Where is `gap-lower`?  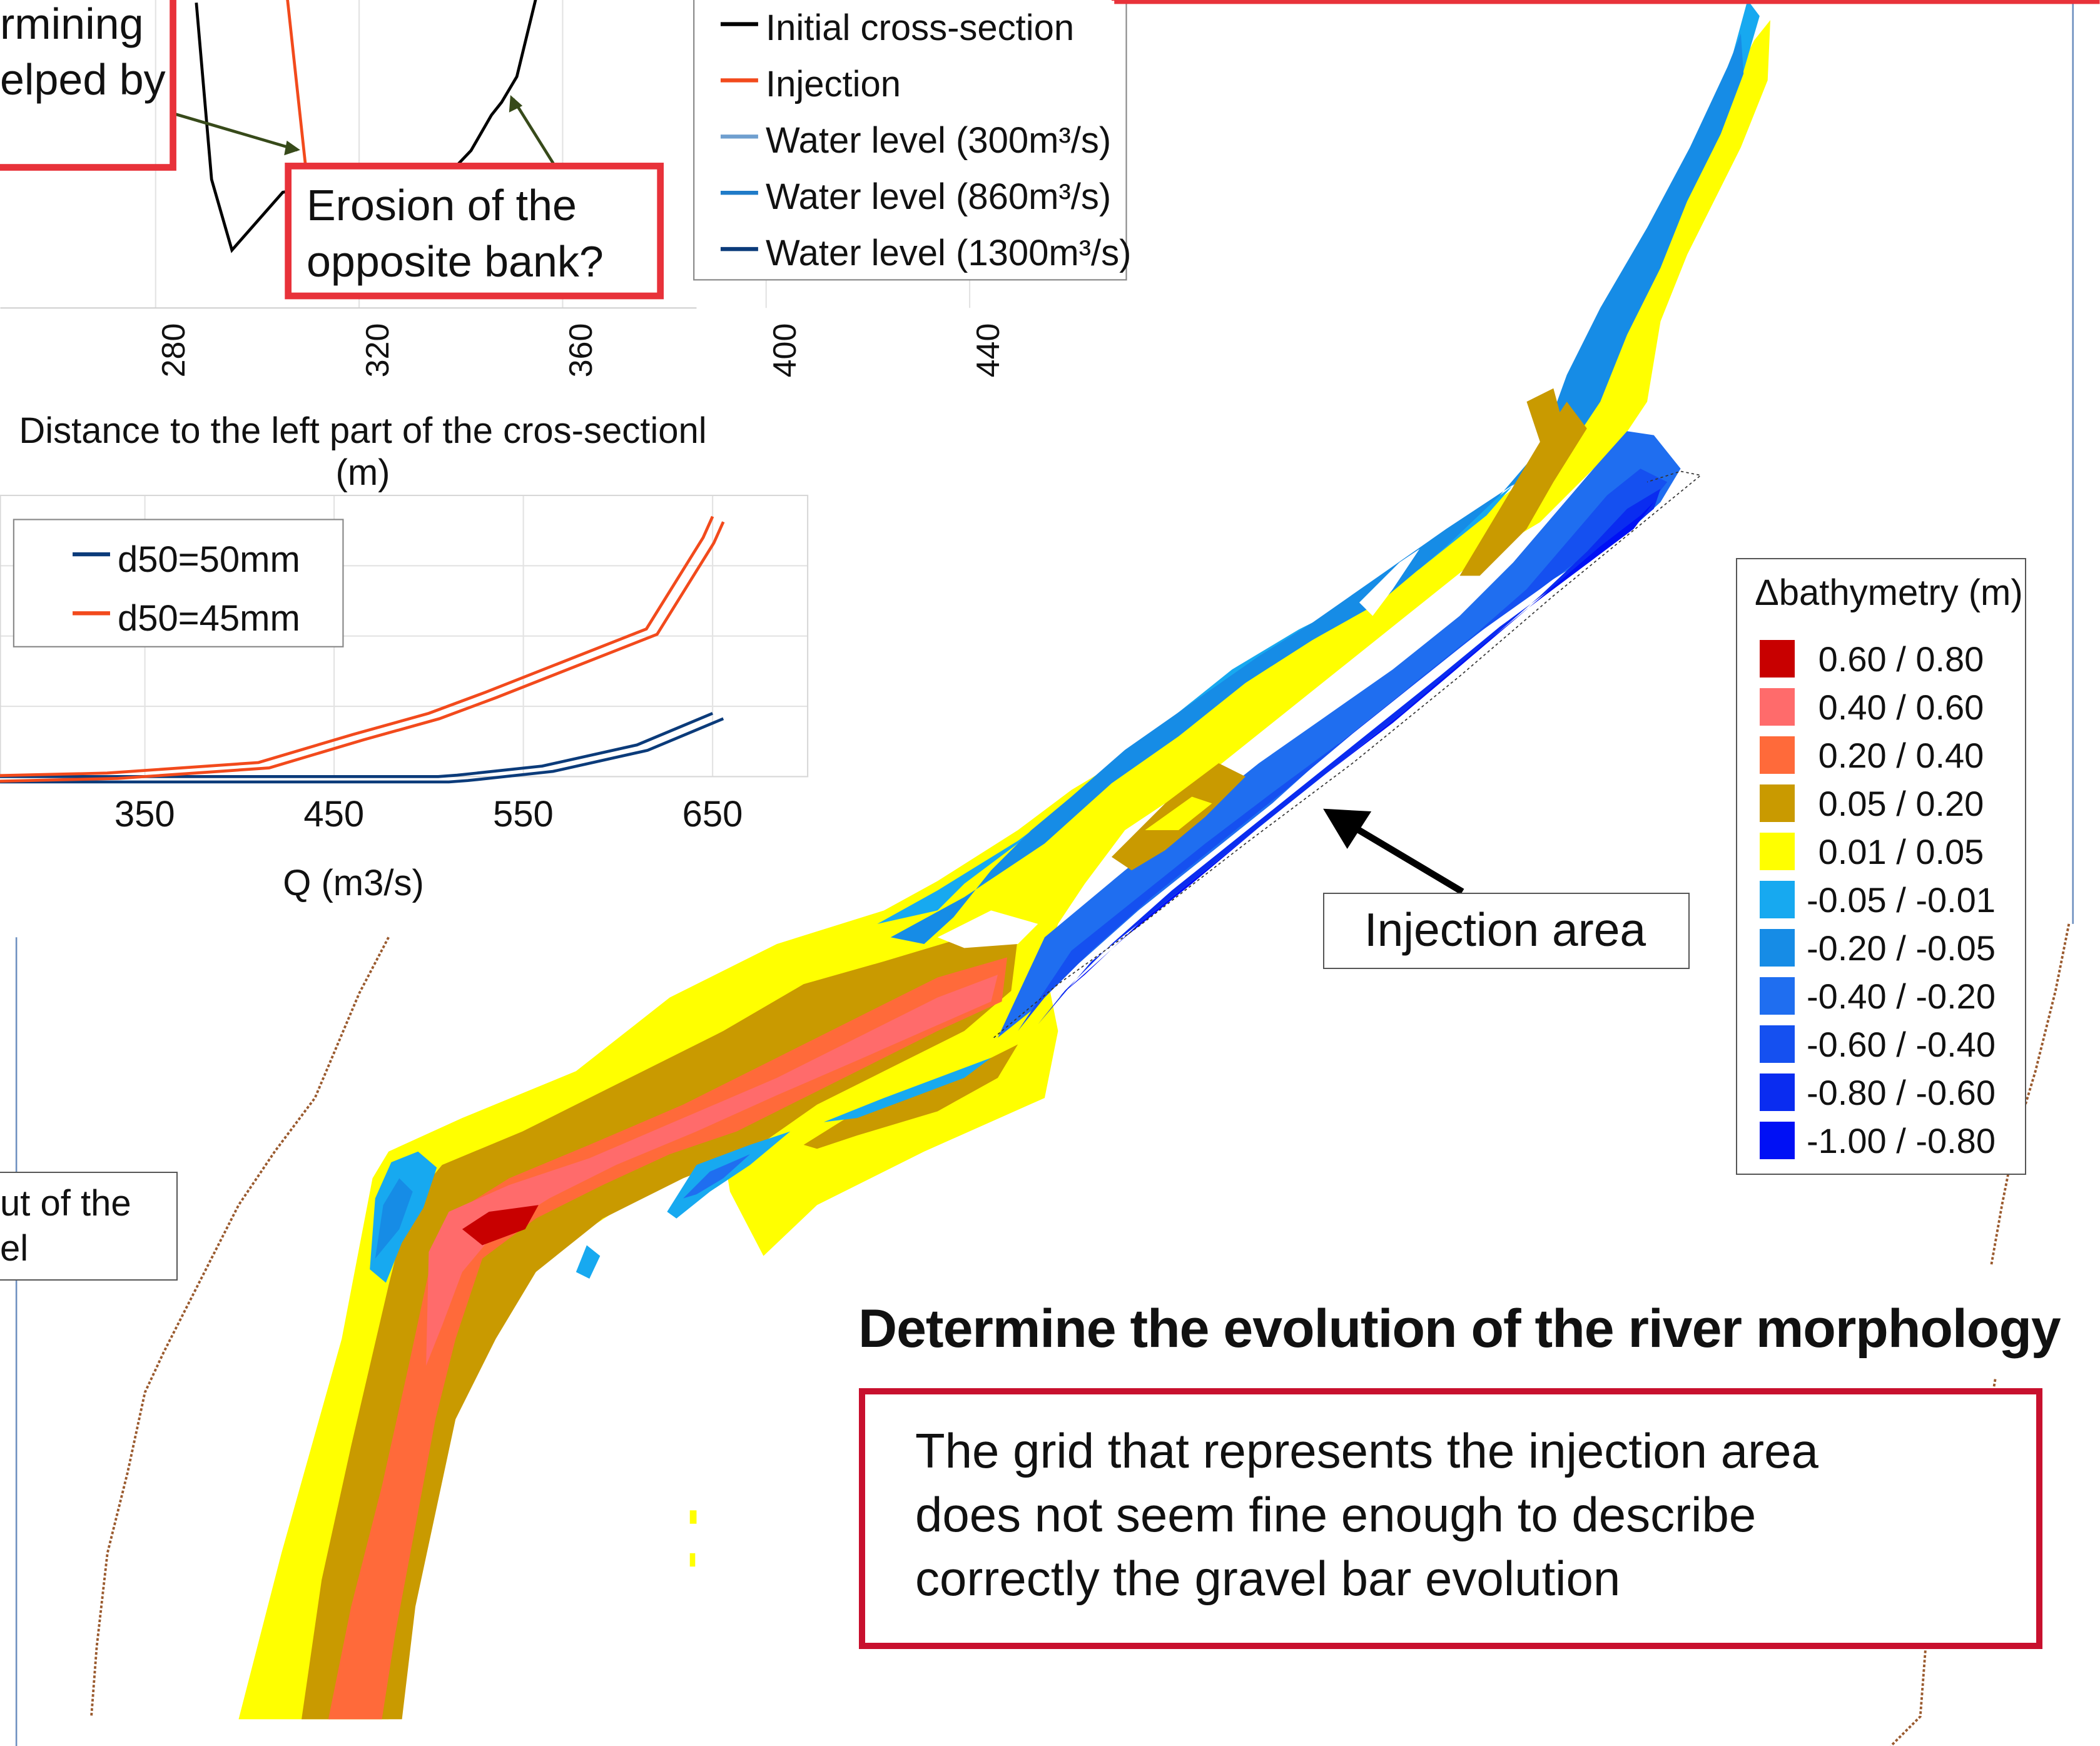
gap-lower is located at coordinates (987, 929).